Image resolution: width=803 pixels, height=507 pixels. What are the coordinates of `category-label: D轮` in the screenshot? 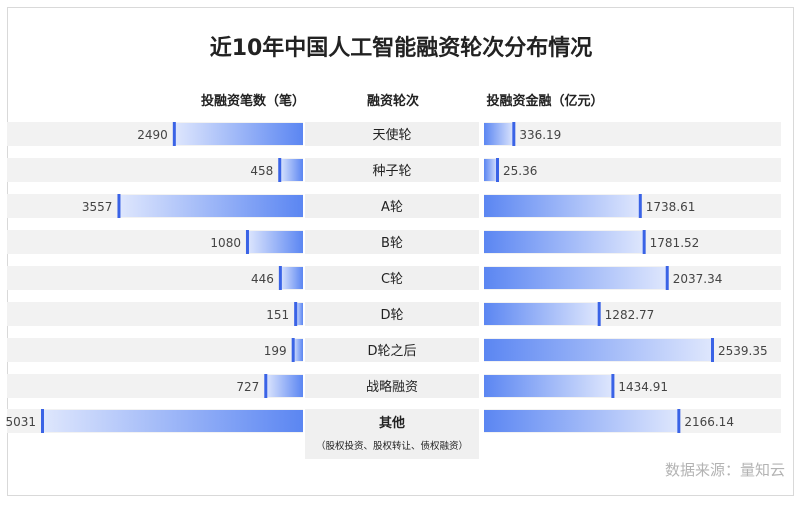 It's located at (391, 315).